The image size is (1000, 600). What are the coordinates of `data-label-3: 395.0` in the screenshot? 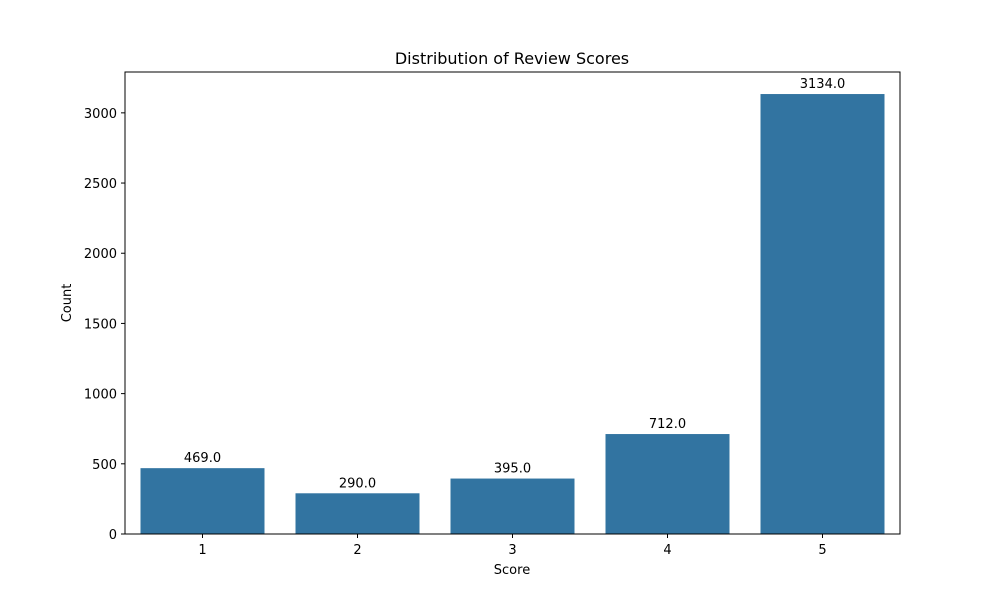 It's located at (512, 469).